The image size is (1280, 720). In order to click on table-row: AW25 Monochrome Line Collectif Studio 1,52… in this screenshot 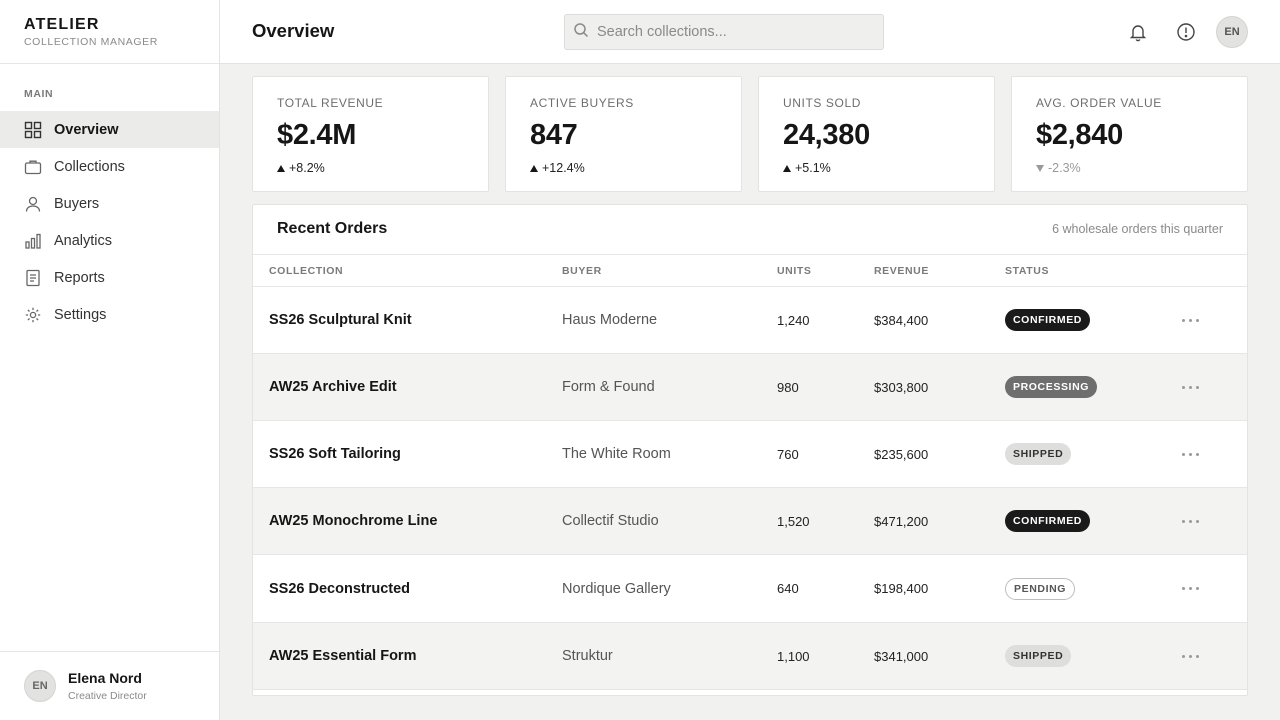, I will do `click(750, 521)`.